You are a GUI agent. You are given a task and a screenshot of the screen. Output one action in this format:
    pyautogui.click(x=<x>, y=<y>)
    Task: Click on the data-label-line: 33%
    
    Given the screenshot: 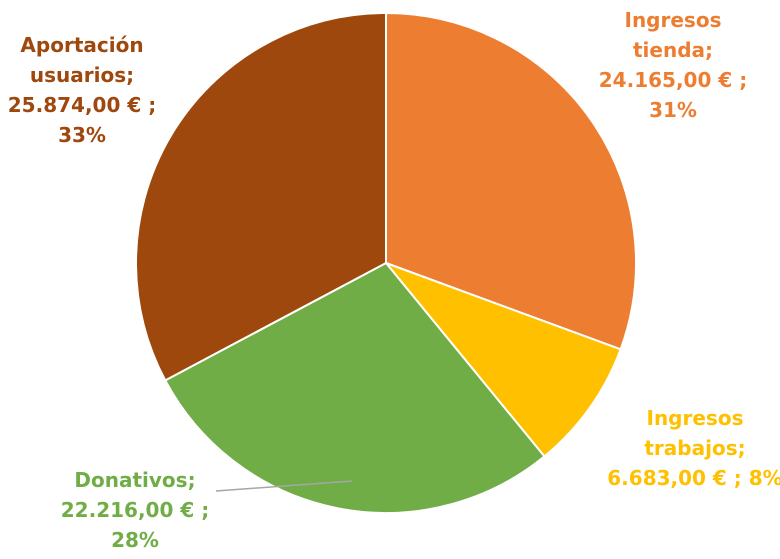 What is the action you would take?
    pyautogui.click(x=82, y=135)
    